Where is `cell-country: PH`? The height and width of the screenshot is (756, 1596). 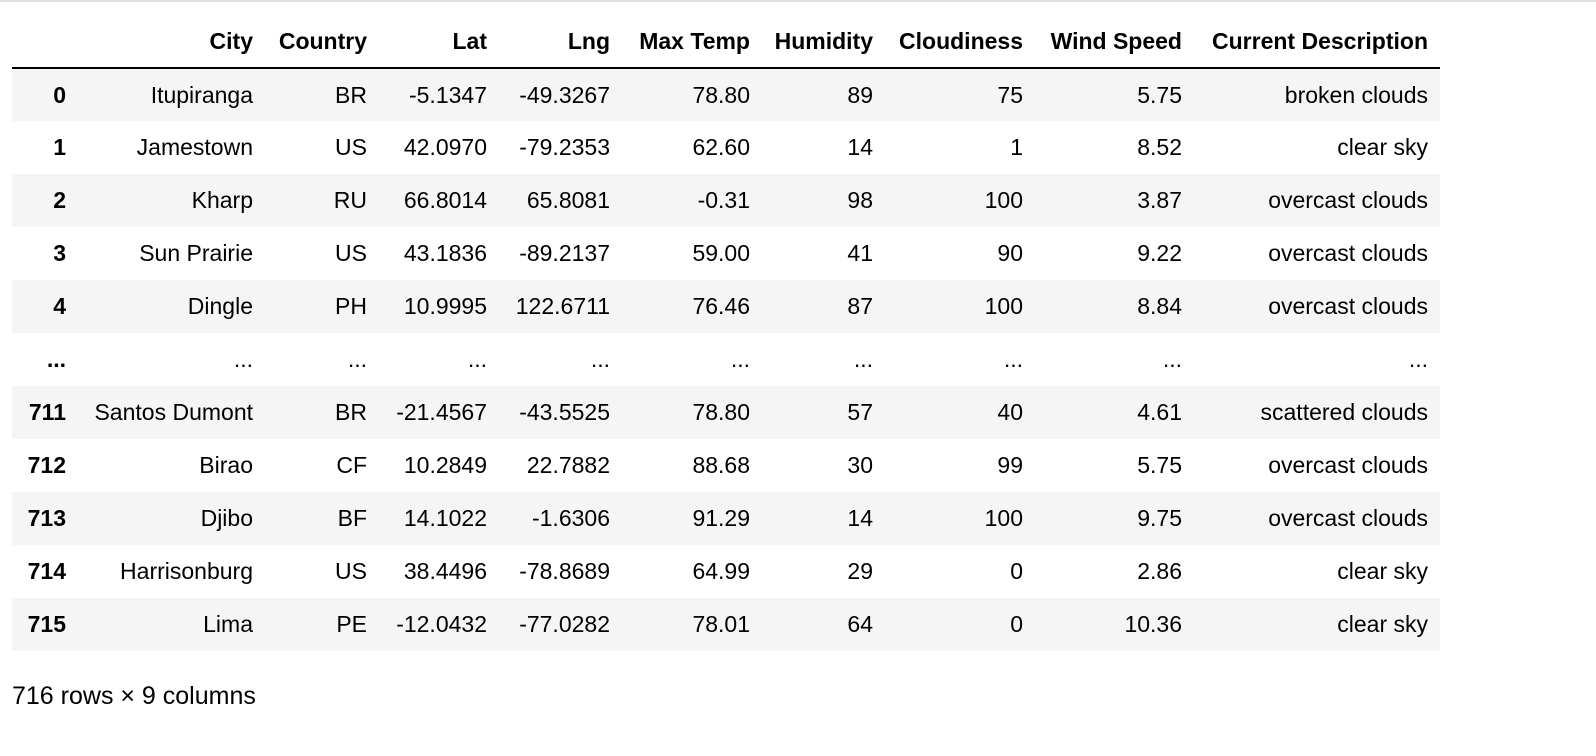
cell-country: PH is located at coordinates (351, 306).